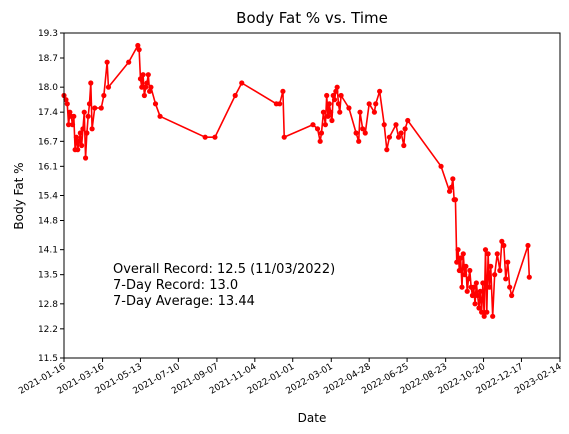 This screenshot has width=569, height=434. What do you see at coordinates (175, 285) in the screenshot?
I see `annotation-7day-record: 7-Day Record: 13.0` at bounding box center [175, 285].